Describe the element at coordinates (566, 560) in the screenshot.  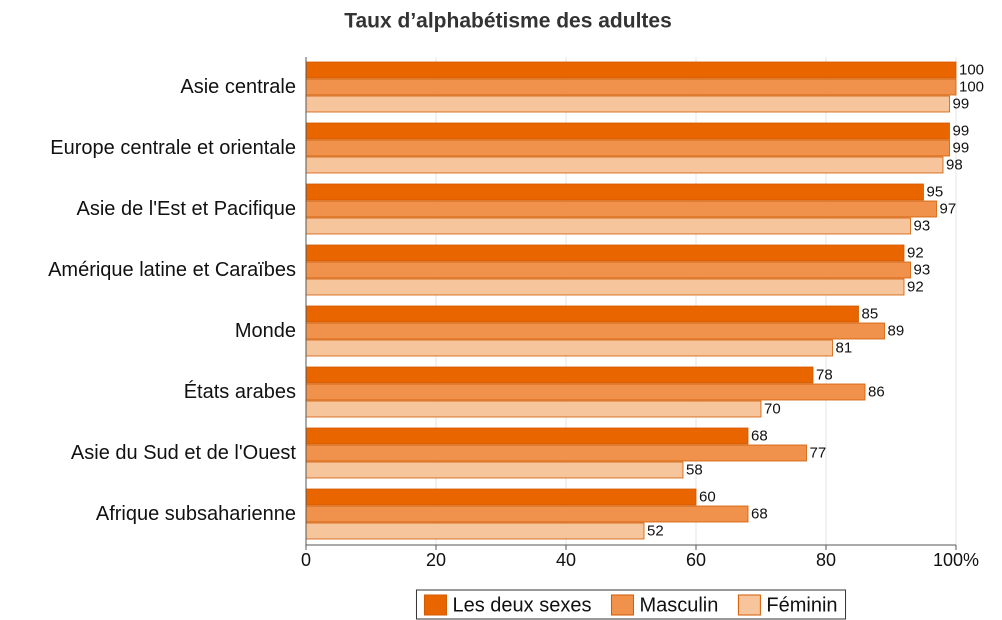
I see `x-tick-label: 40` at that location.